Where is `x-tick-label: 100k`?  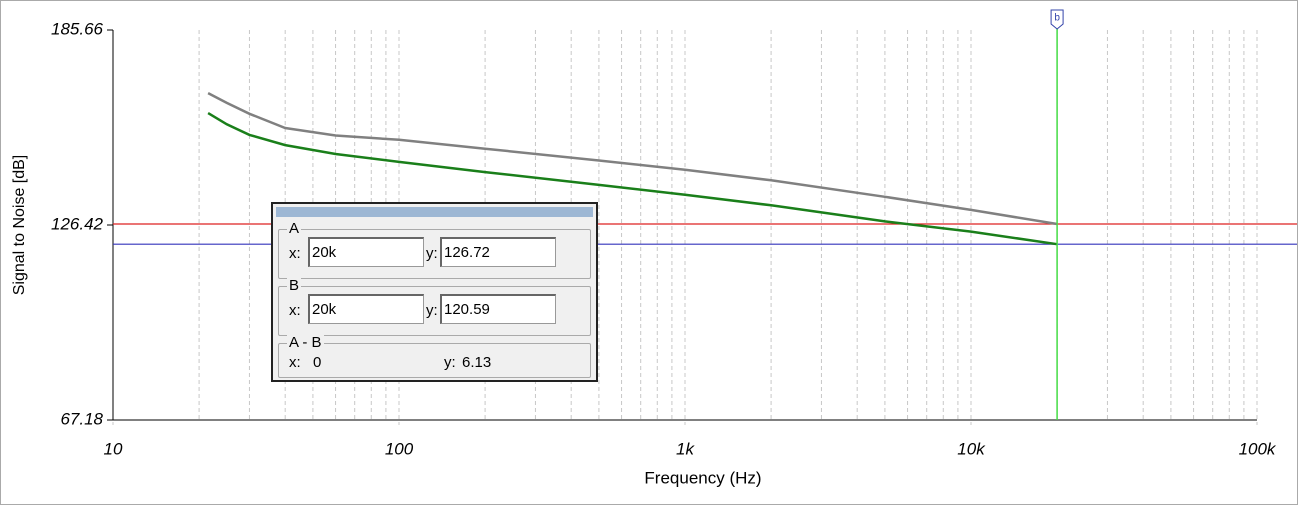
x-tick-label: 100k is located at coordinates (1258, 448).